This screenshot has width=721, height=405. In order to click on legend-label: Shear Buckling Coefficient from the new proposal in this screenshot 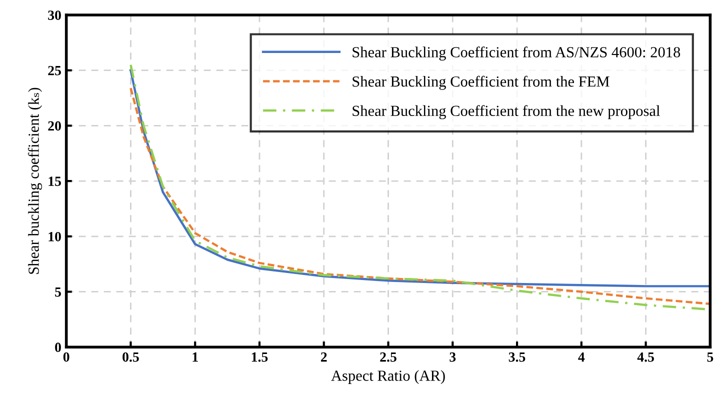, I will do `click(506, 112)`.